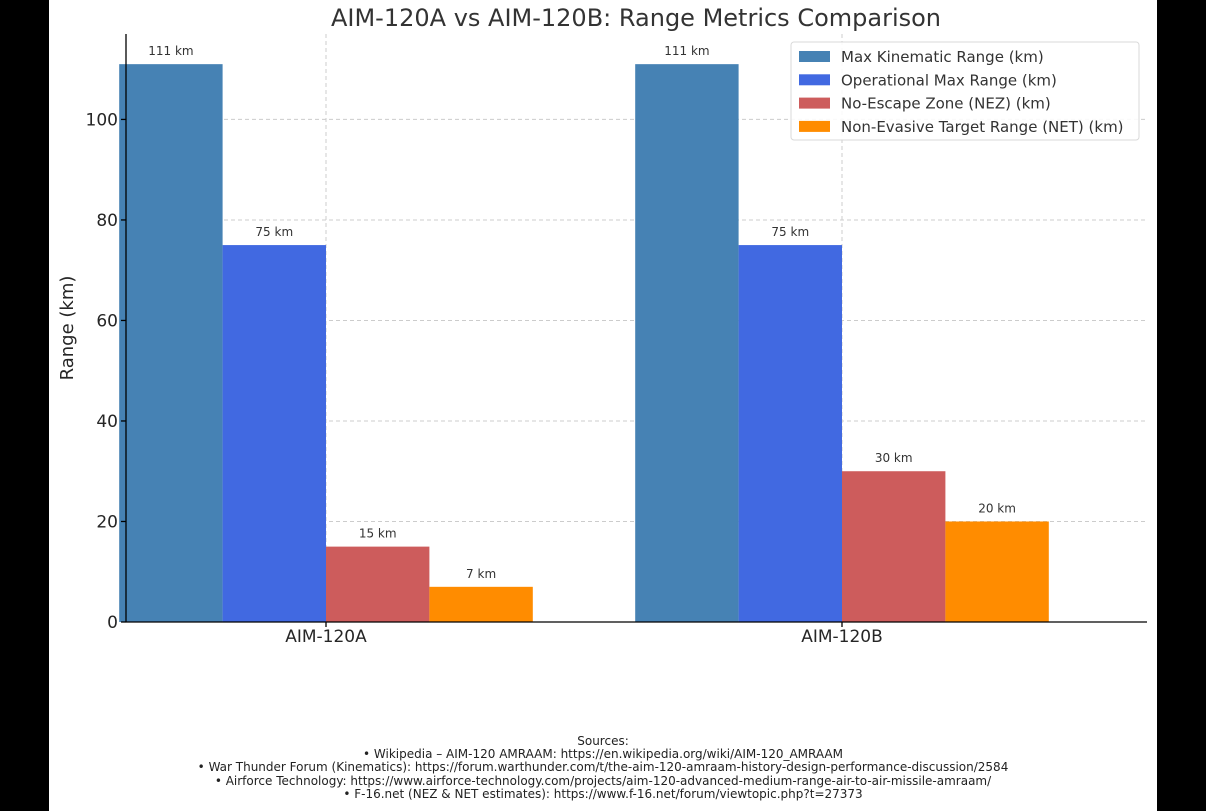 This screenshot has height=811, width=1206. I want to click on y-tick-label: 0, so click(112, 623).